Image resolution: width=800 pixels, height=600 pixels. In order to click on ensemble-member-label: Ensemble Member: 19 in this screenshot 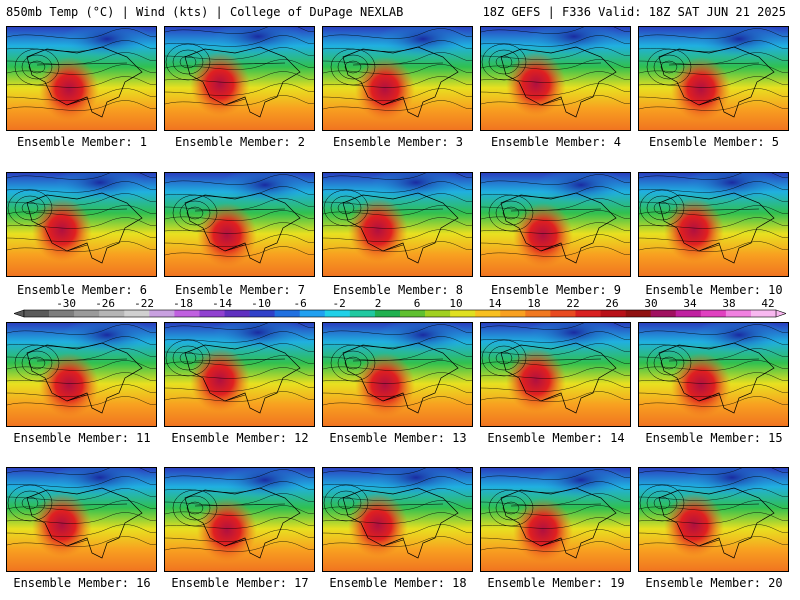, I will do `click(556, 583)`.